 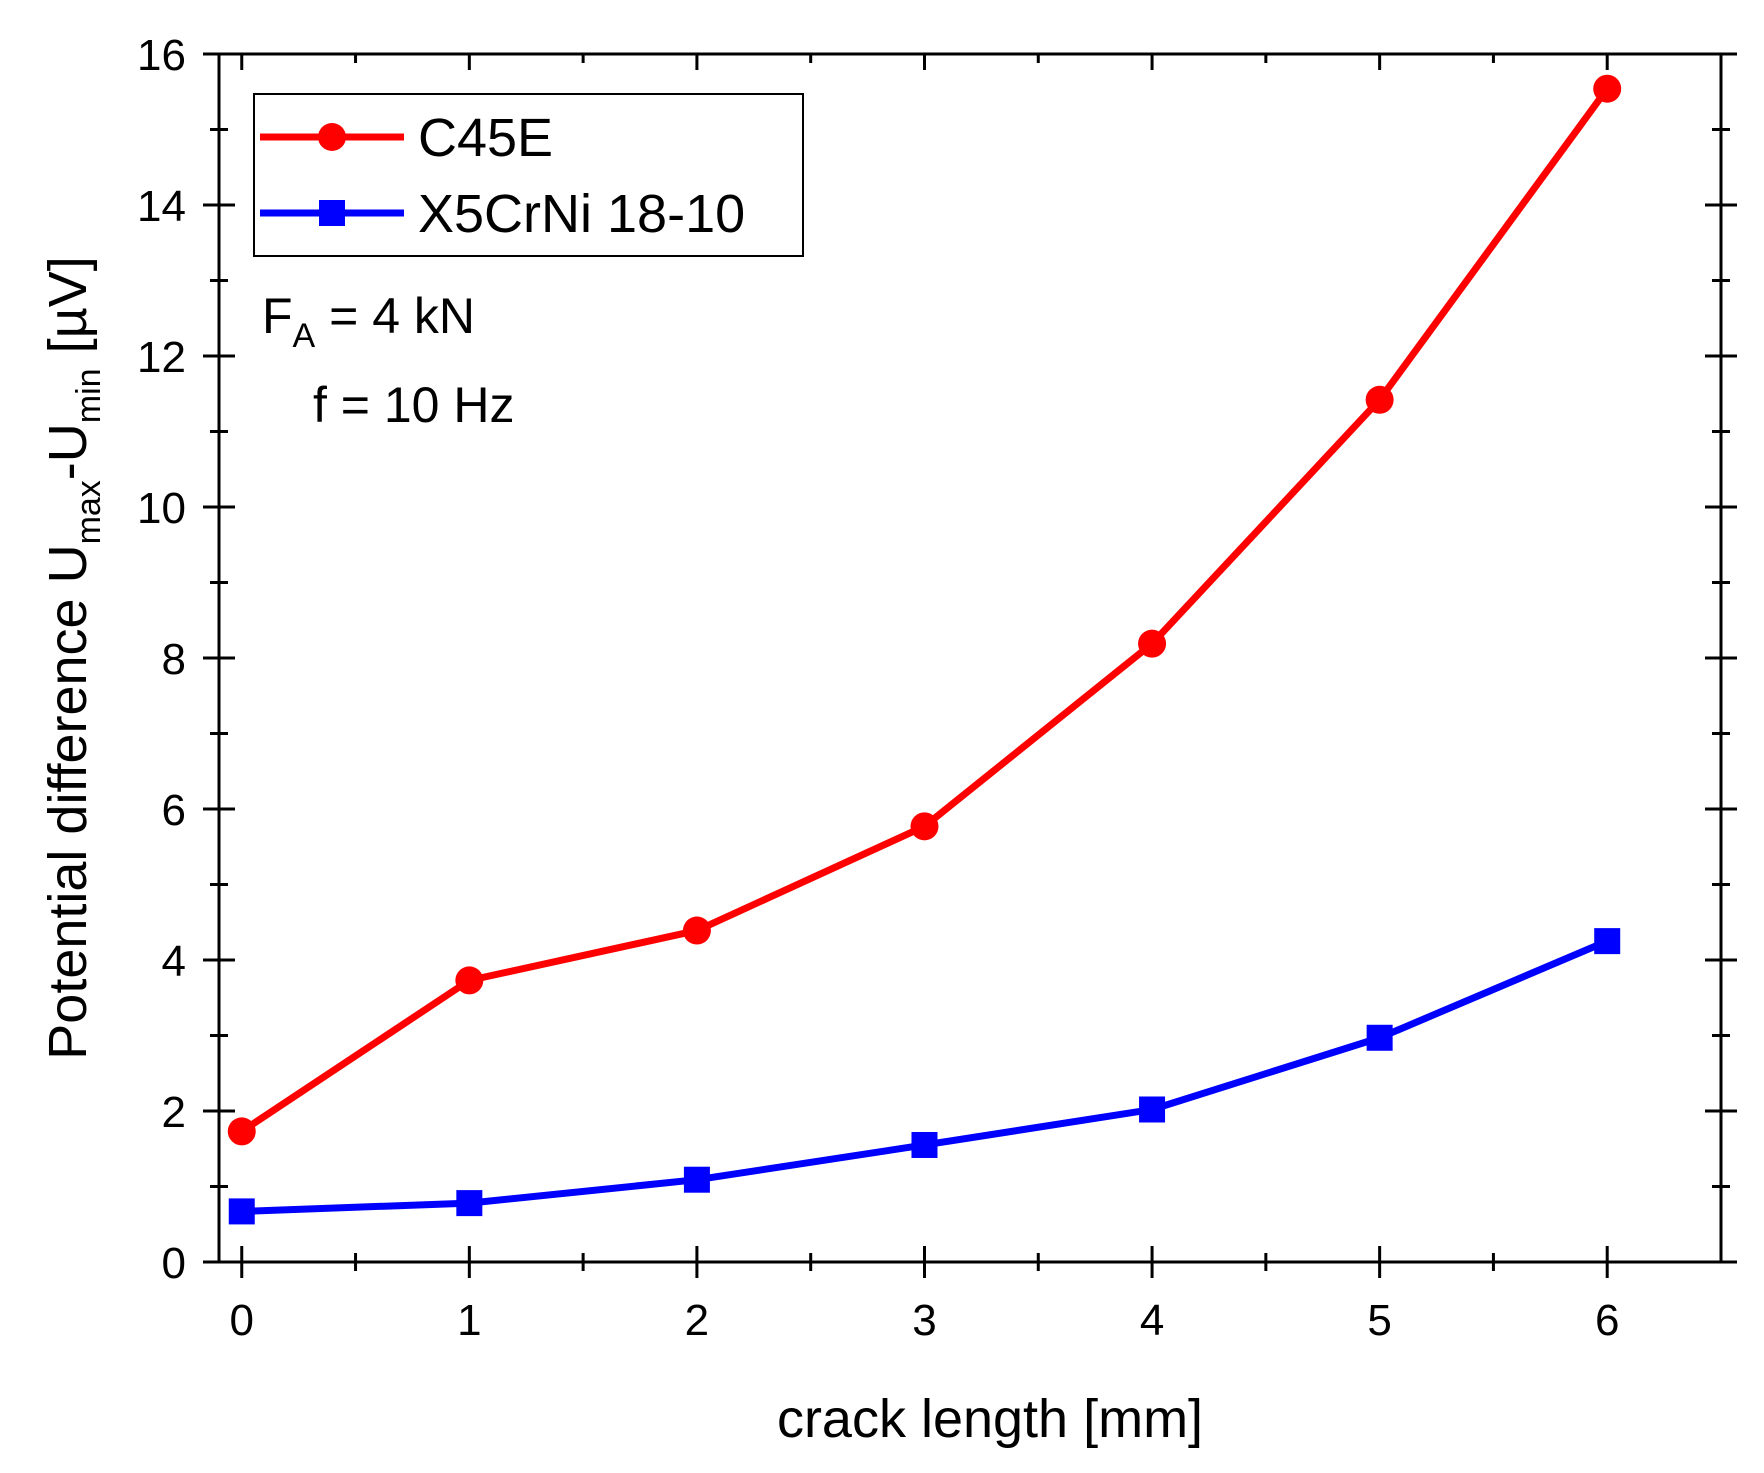 I want to click on y-axis-title: Potential difference Umax-Umin [µV], so click(x=73, y=657).